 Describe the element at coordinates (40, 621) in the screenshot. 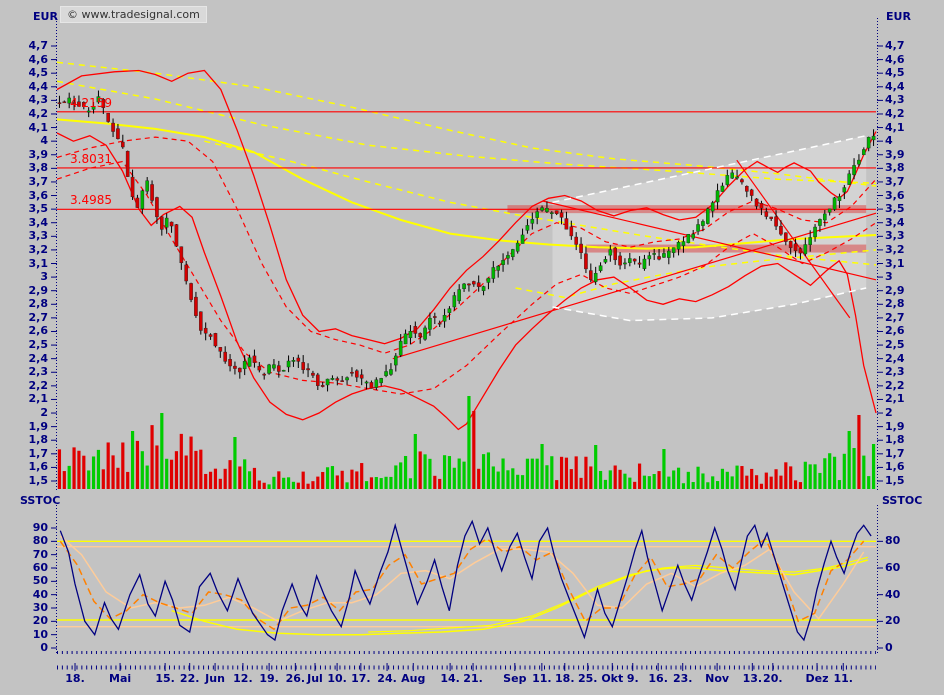

I see `stochastic-label-left: 20` at that location.